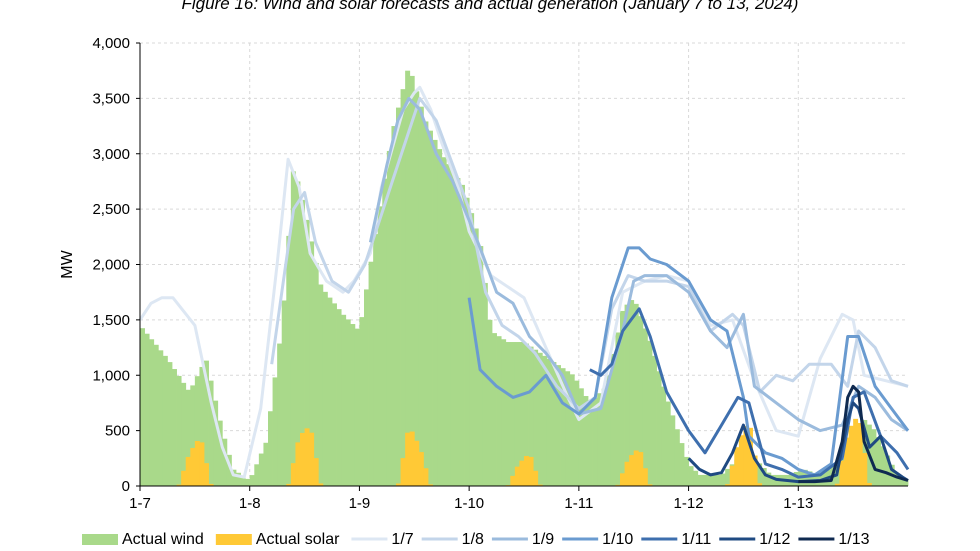  What do you see at coordinates (617, 539) in the screenshot?
I see `legend-label: 1/10` at bounding box center [617, 539].